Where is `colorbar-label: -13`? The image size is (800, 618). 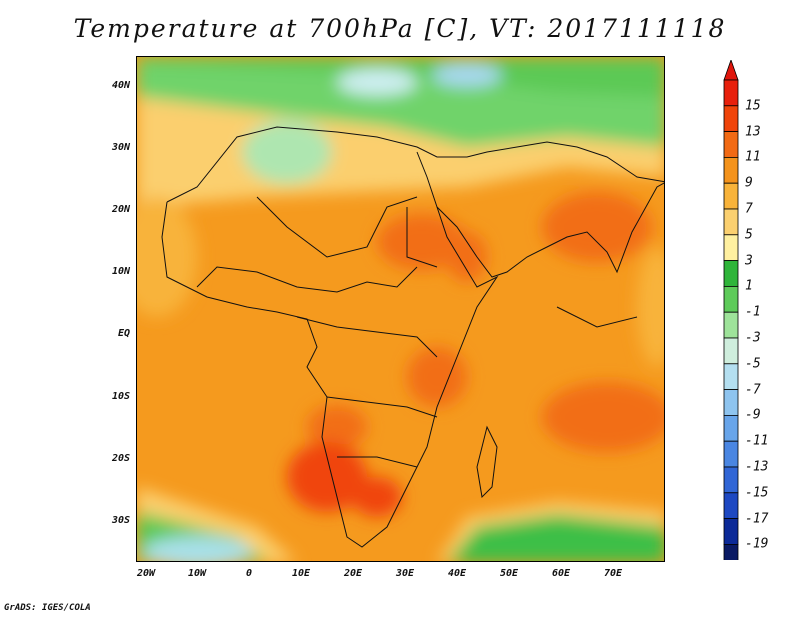 colorbar-label: -13 is located at coordinates (757, 467).